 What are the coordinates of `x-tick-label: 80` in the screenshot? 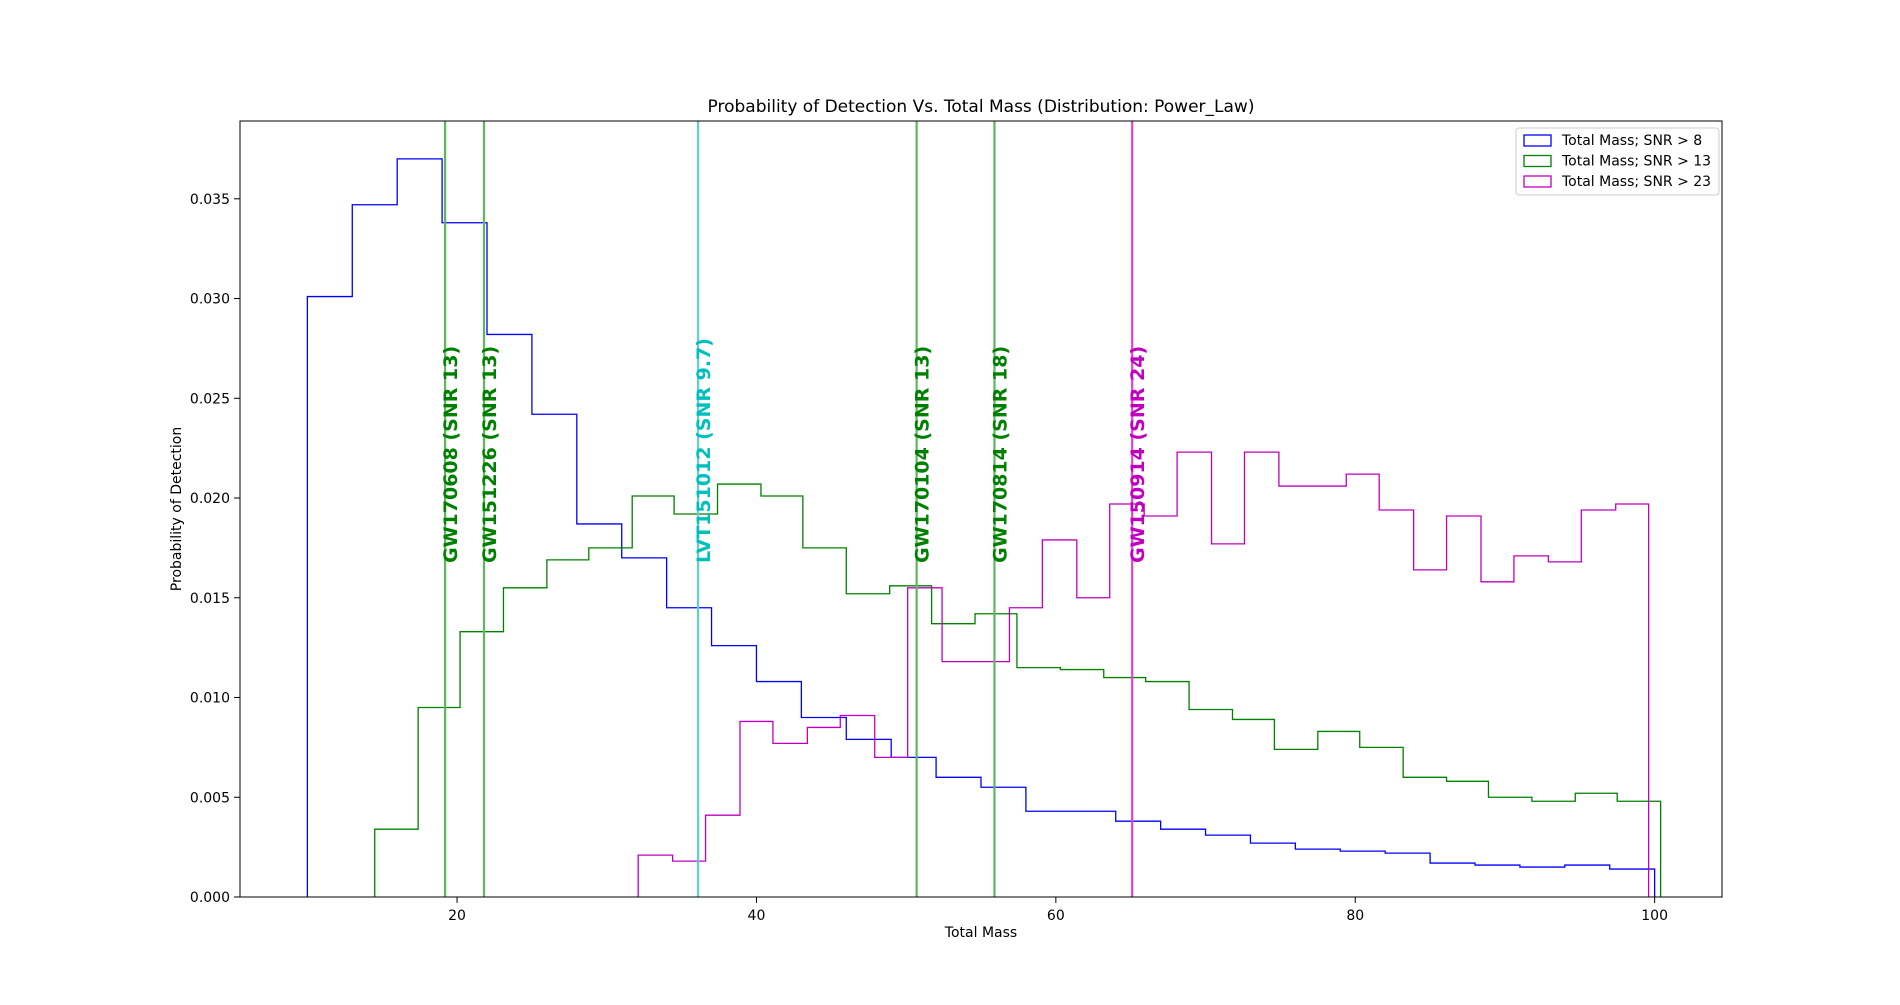 It's located at (1355, 916).